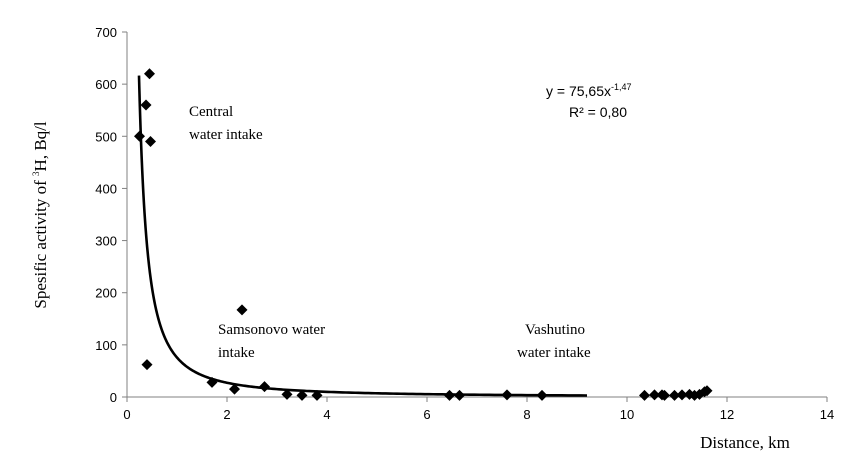  I want to click on x-tick-label: 4, so click(326, 414).